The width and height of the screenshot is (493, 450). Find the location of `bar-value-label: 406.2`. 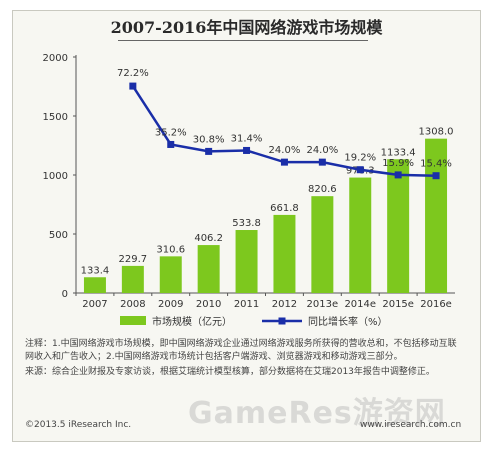

bar-value-label: 406.2 is located at coordinates (208, 238).